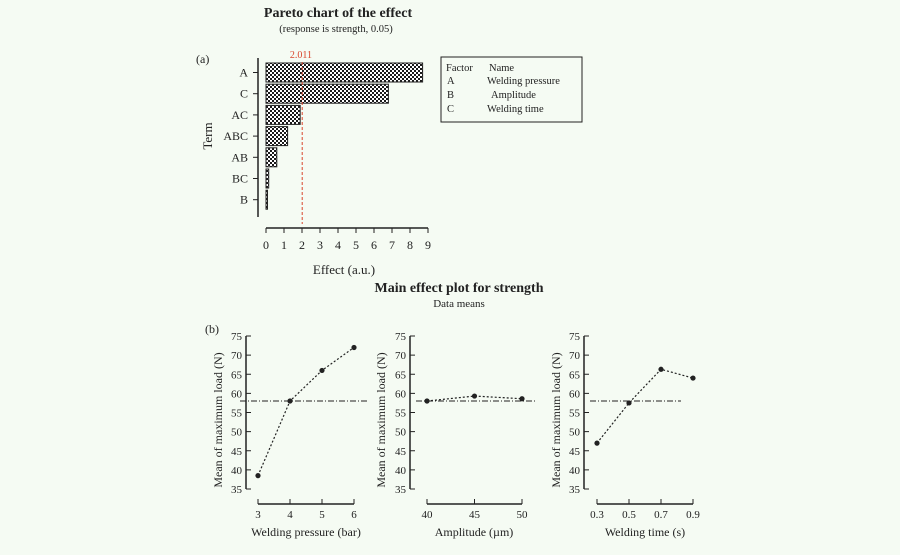 The image size is (900, 555). I want to click on pareto-category-label: AC, so click(239, 115).